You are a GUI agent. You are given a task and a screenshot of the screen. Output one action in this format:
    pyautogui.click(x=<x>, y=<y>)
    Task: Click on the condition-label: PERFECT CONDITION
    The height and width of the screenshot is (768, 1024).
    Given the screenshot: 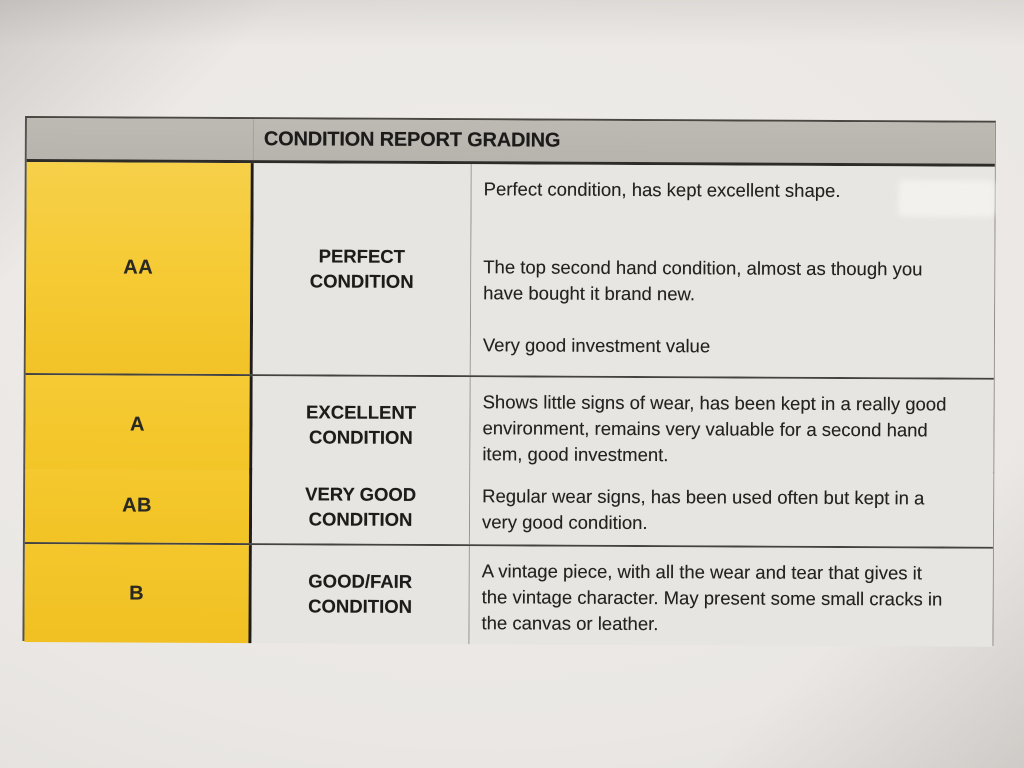 What is the action you would take?
    pyautogui.click(x=361, y=268)
    